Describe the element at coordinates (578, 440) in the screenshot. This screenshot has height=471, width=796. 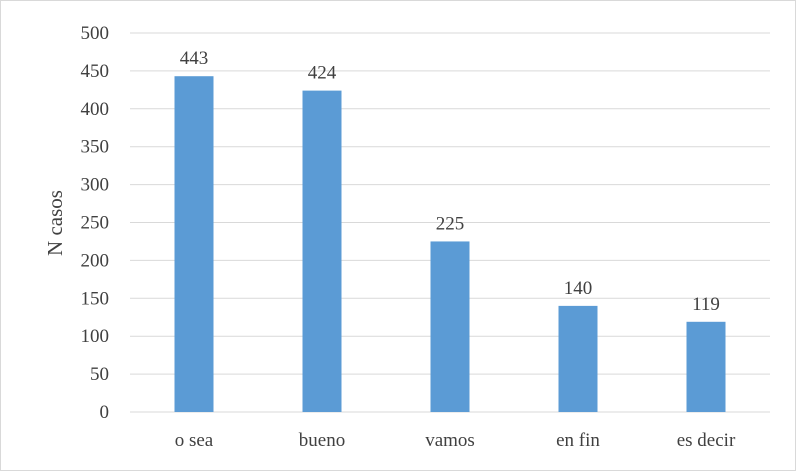
I see `x-tick-label: en fin` at that location.